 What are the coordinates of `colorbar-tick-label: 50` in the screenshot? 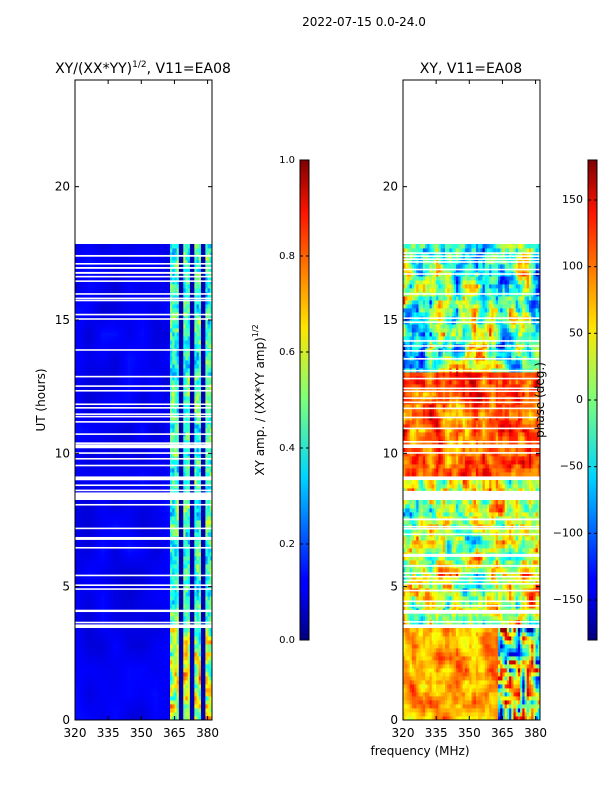 It's located at (576, 332).